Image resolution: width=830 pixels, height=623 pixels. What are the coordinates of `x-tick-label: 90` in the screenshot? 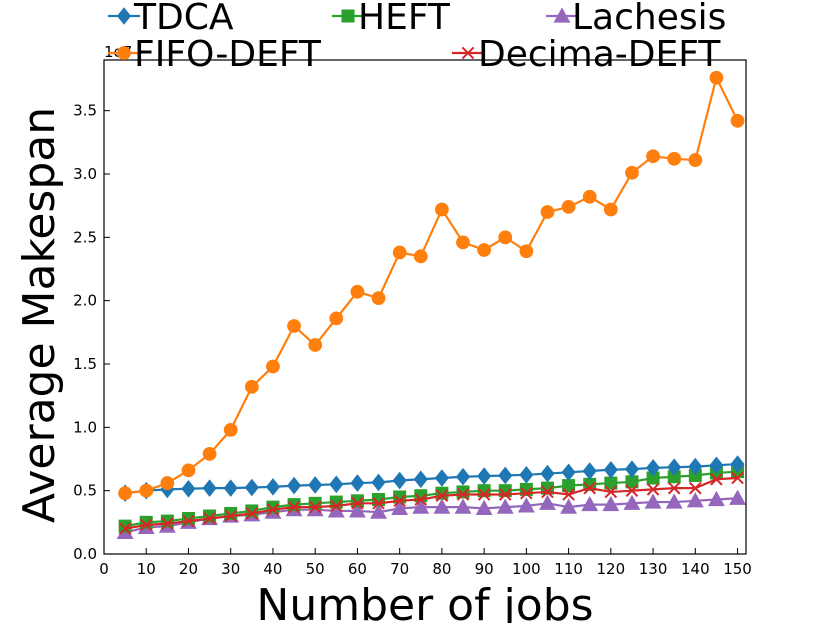 It's located at (484, 569).